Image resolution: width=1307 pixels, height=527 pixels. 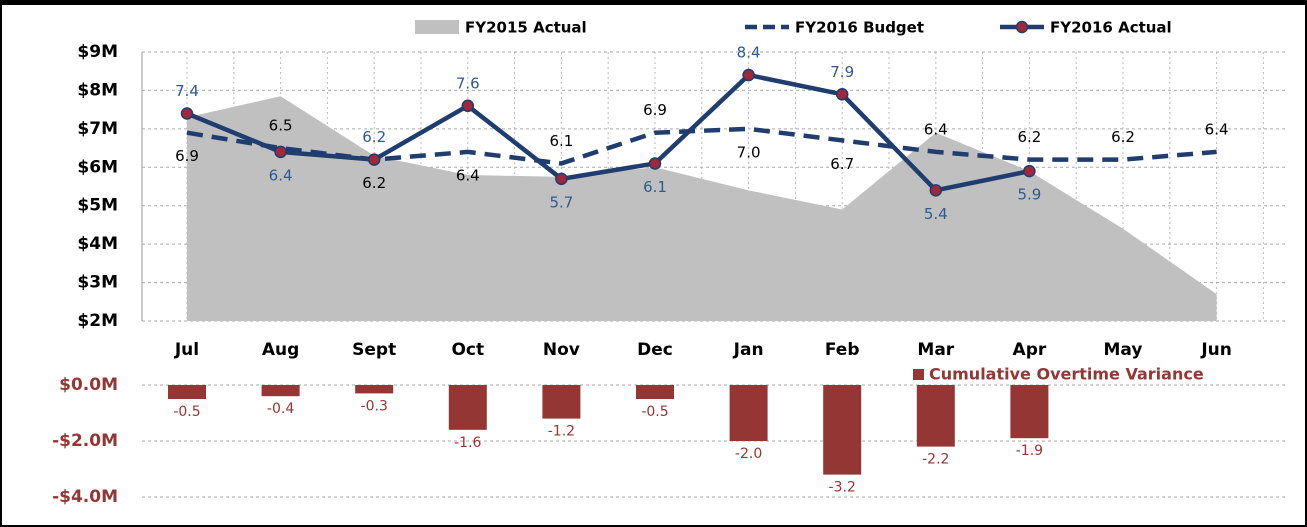 What do you see at coordinates (88, 385) in the screenshot?
I see `y-tick-label: $0.0M` at bounding box center [88, 385].